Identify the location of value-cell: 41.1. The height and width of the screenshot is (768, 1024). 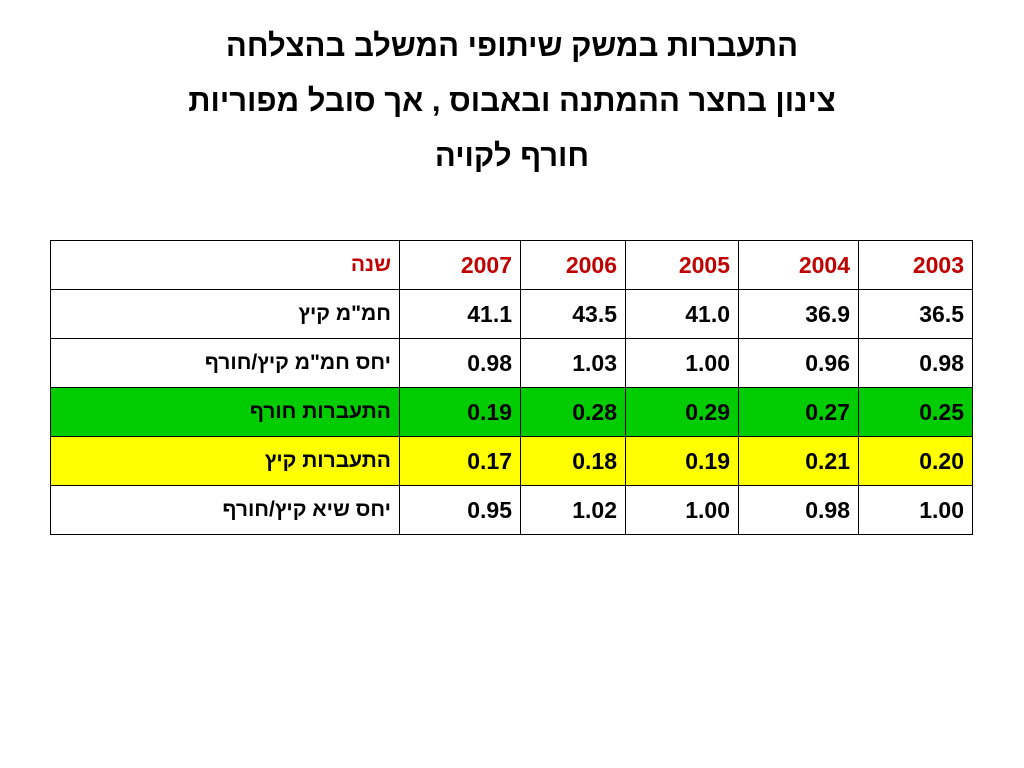
(460, 314).